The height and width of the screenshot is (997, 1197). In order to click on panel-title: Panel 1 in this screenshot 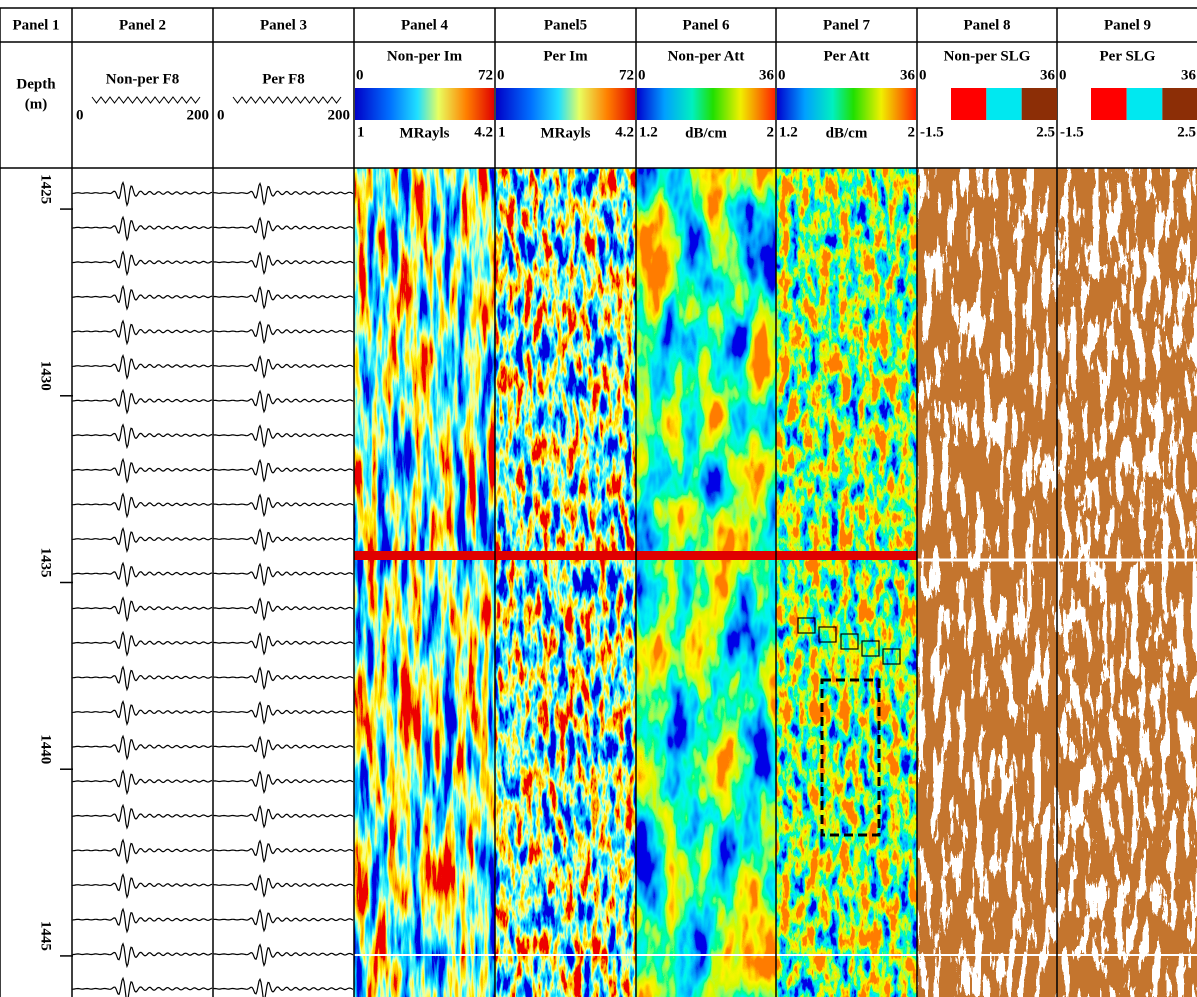, I will do `click(35, 25)`.